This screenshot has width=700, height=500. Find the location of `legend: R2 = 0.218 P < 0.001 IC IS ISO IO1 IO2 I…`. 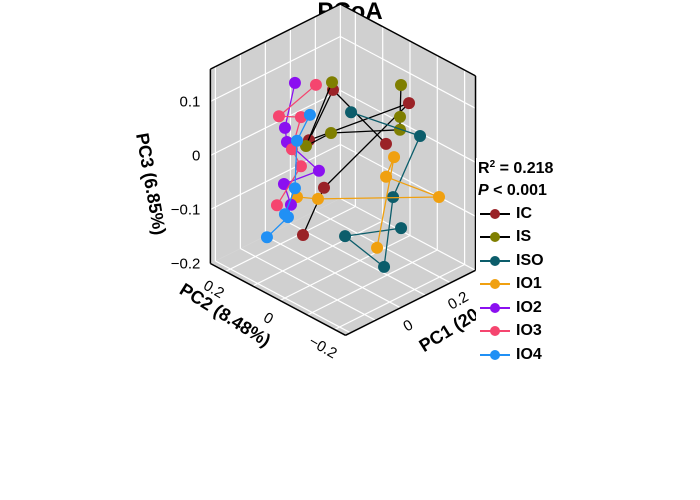

legend: R2 = 0.218 P < 0.001 IC IS ISO IO1 IO2 I… is located at coordinates (531, 264).